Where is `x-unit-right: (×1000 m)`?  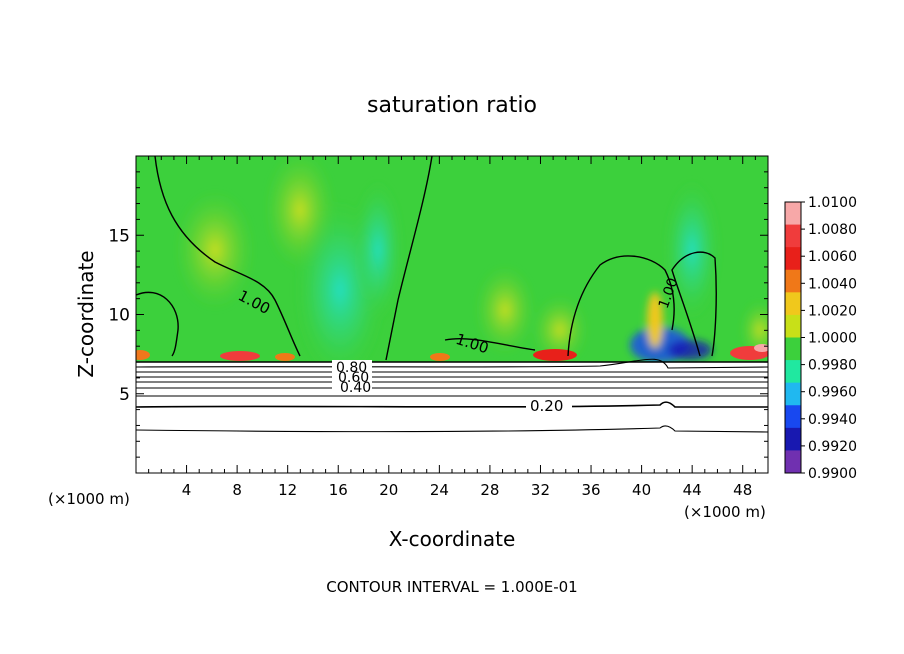 x-unit-right: (×1000 m) is located at coordinates (725, 512).